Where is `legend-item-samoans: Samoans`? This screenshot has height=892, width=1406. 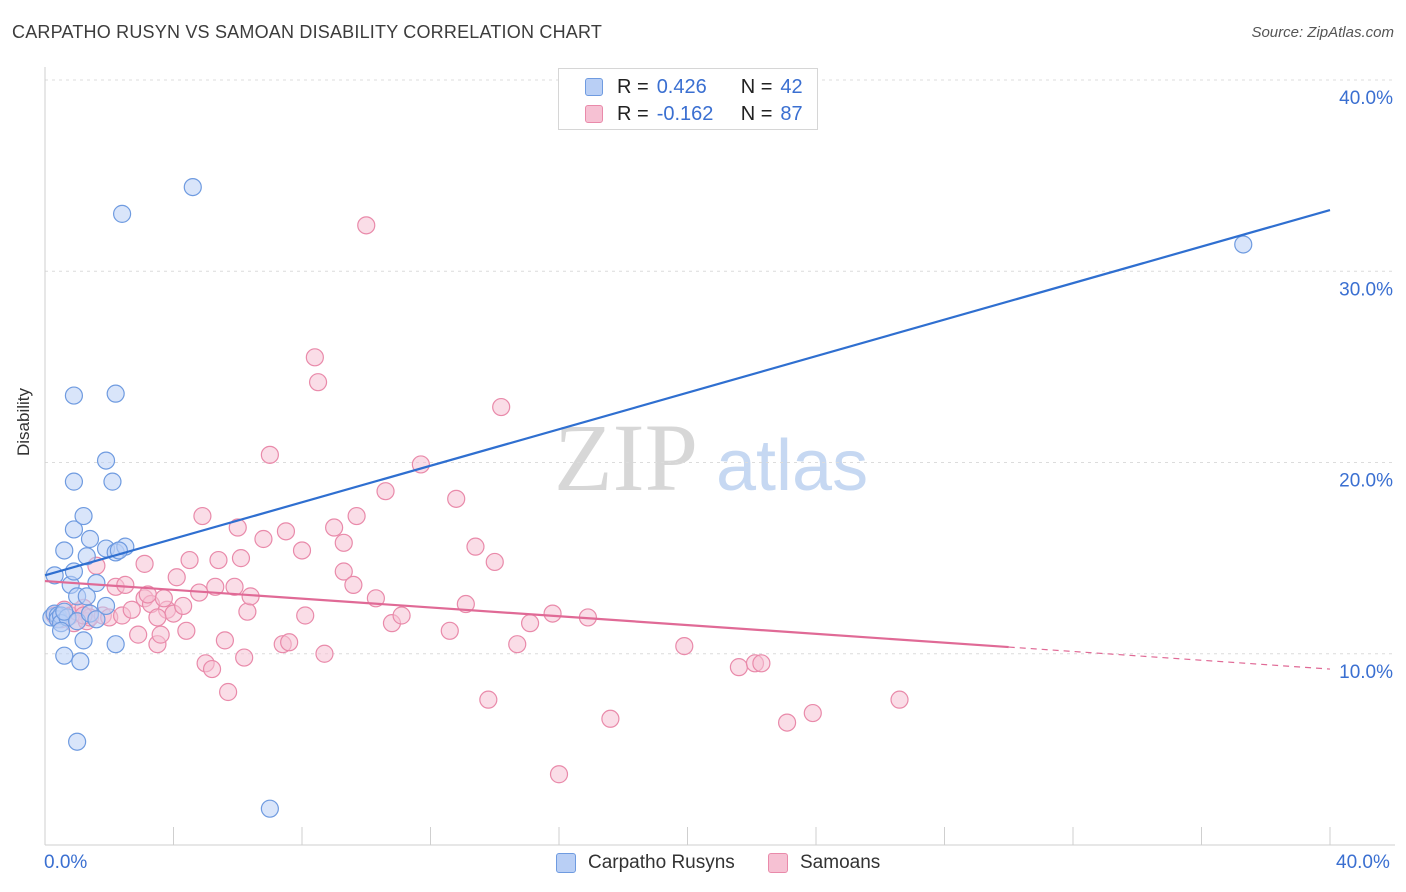
legend-item-samoans: Samoans is located at coordinates (824, 863).